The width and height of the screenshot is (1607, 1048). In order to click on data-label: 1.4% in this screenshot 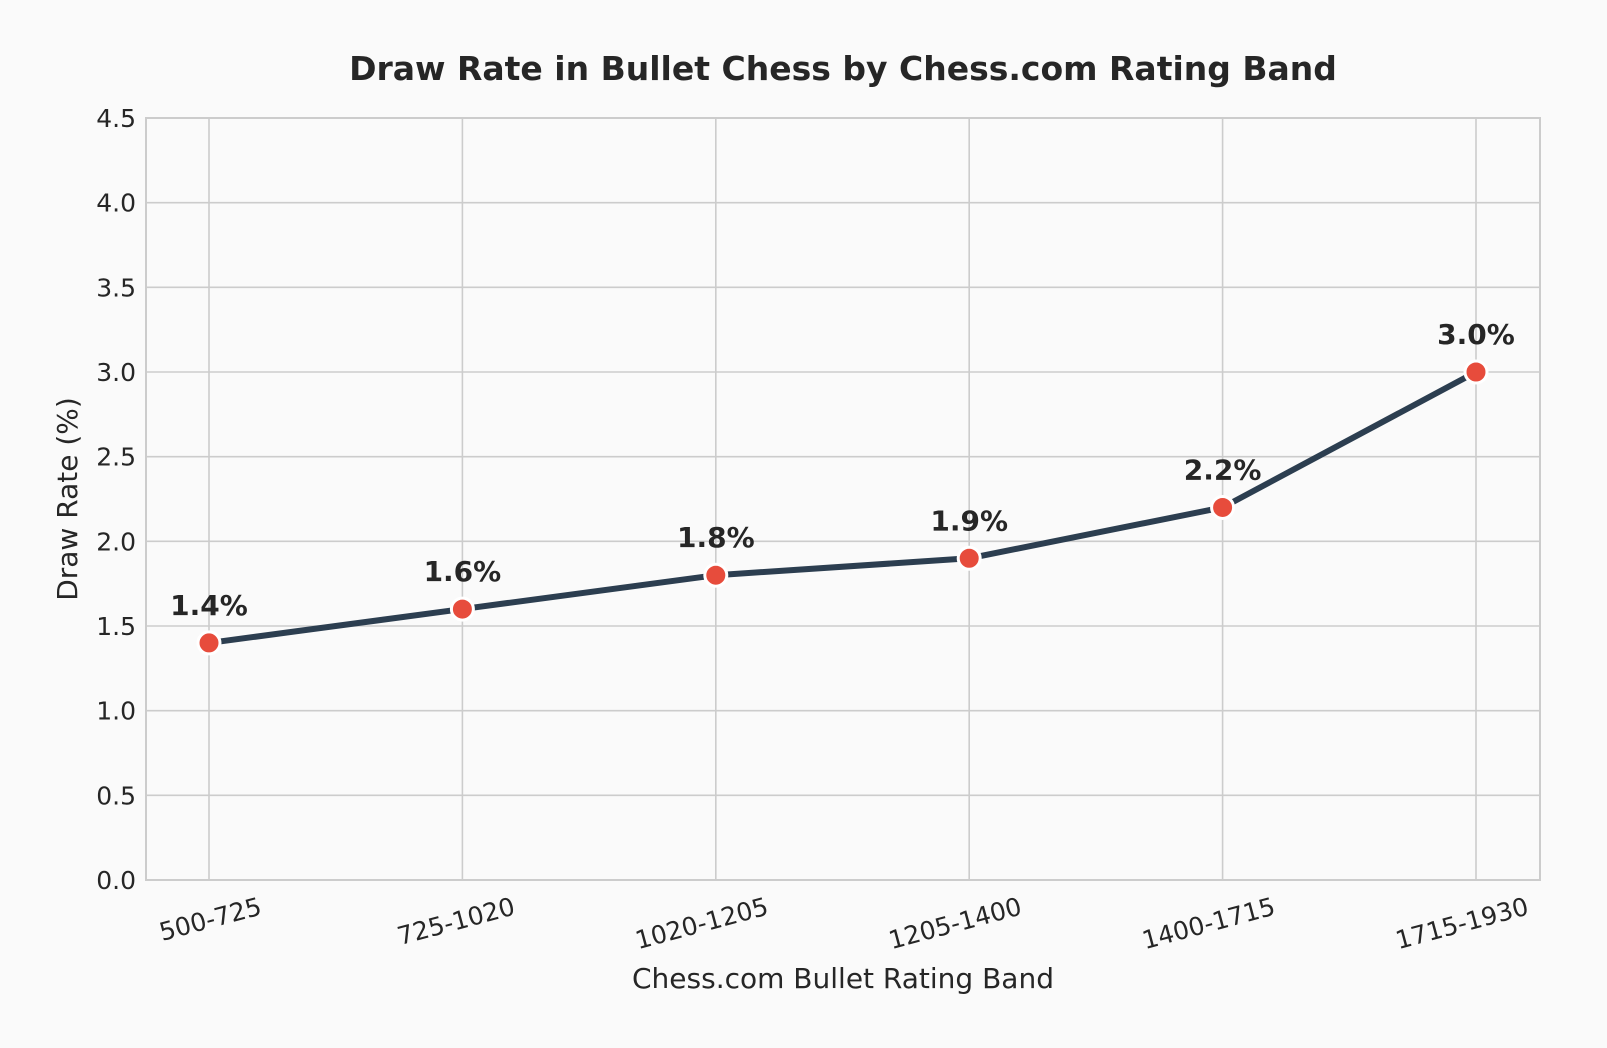, I will do `click(209, 605)`.